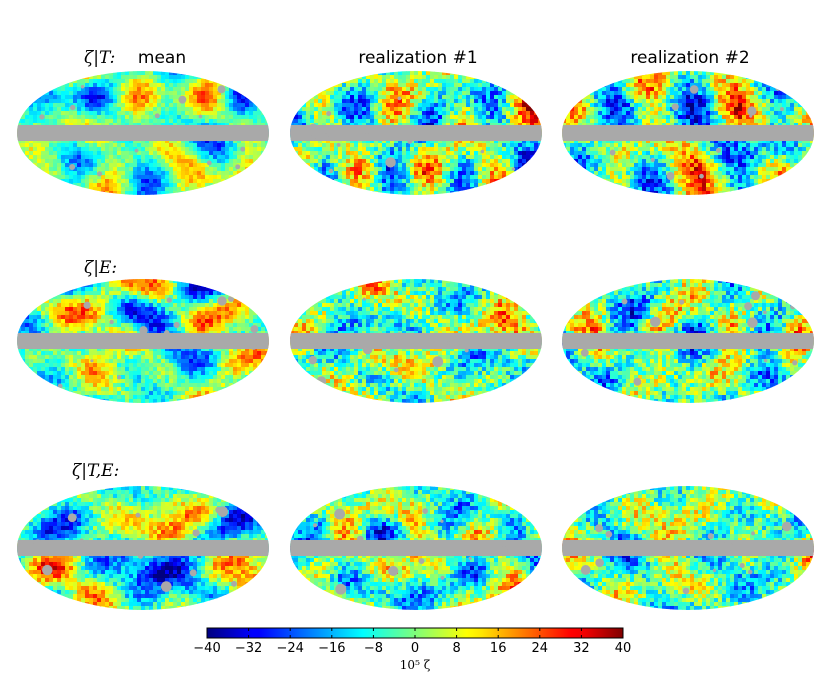 The height and width of the screenshot is (681, 830). I want to click on colorbar: −40 −32 −24 −16 −8 0 8 16 24 32 40 10⁵ ζ, so click(412, 649).